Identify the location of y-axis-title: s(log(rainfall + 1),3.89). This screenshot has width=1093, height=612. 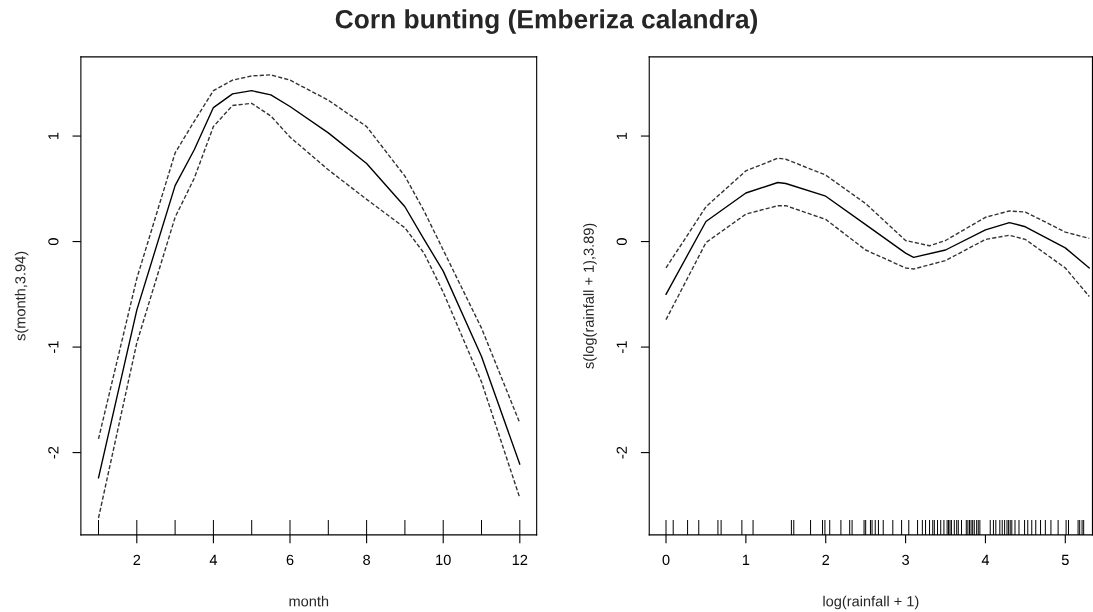
(590, 296).